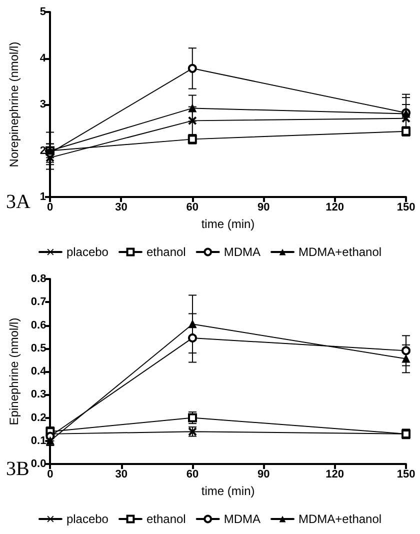 This screenshot has width=420, height=534. What do you see at coordinates (43, 12) in the screenshot?
I see `y-tick-label: 5` at bounding box center [43, 12].